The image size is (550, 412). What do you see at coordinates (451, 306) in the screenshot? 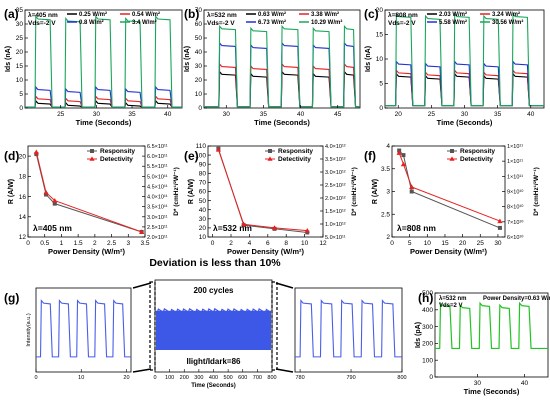
I see `annotation-bias: Vds=2 V` at bounding box center [451, 306].